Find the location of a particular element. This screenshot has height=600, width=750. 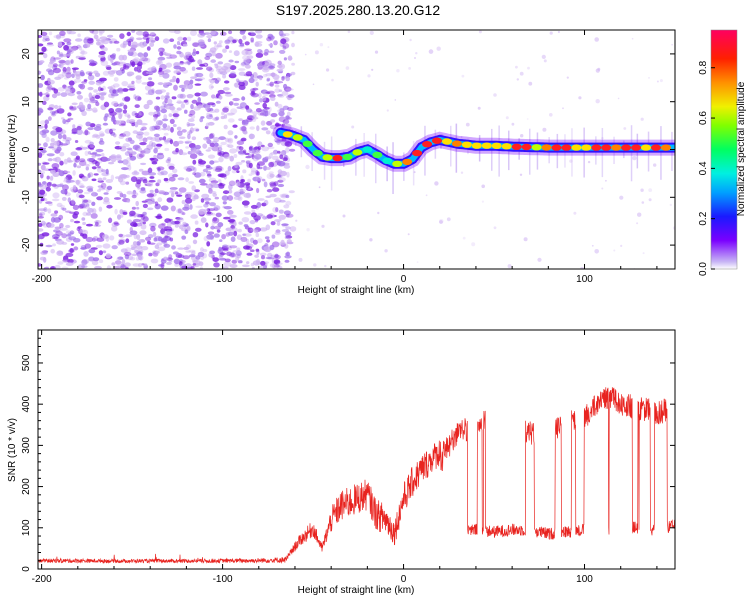

colorbar-tick-label: 0.2 is located at coordinates (703, 218).